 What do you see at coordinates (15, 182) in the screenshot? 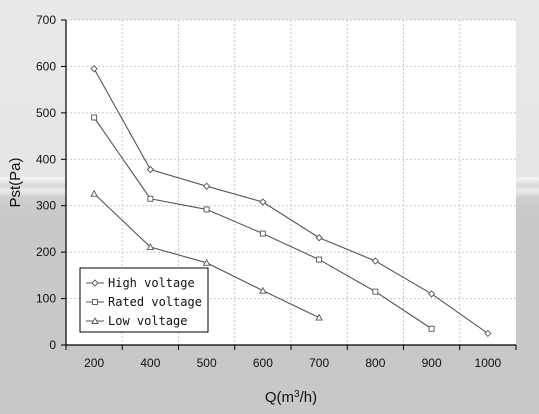
I see `y-axis-title: Pst(Pa)` at bounding box center [15, 182].